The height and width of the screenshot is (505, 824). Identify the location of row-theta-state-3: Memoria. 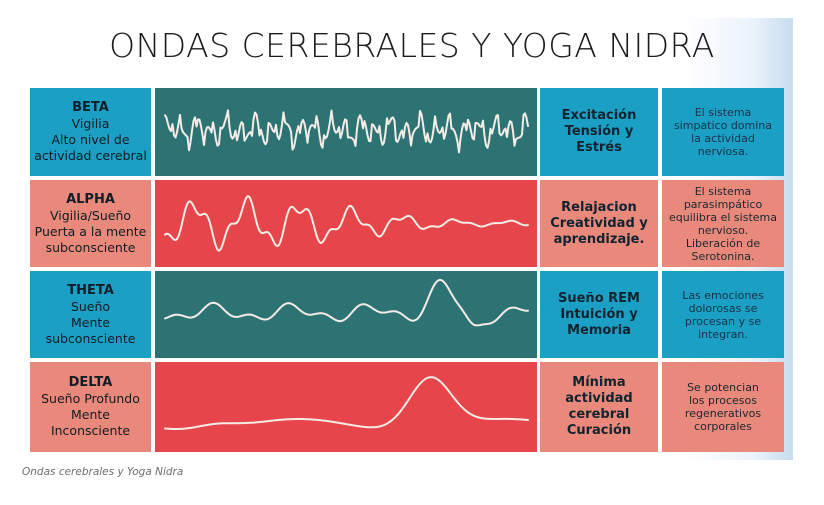
(599, 330).